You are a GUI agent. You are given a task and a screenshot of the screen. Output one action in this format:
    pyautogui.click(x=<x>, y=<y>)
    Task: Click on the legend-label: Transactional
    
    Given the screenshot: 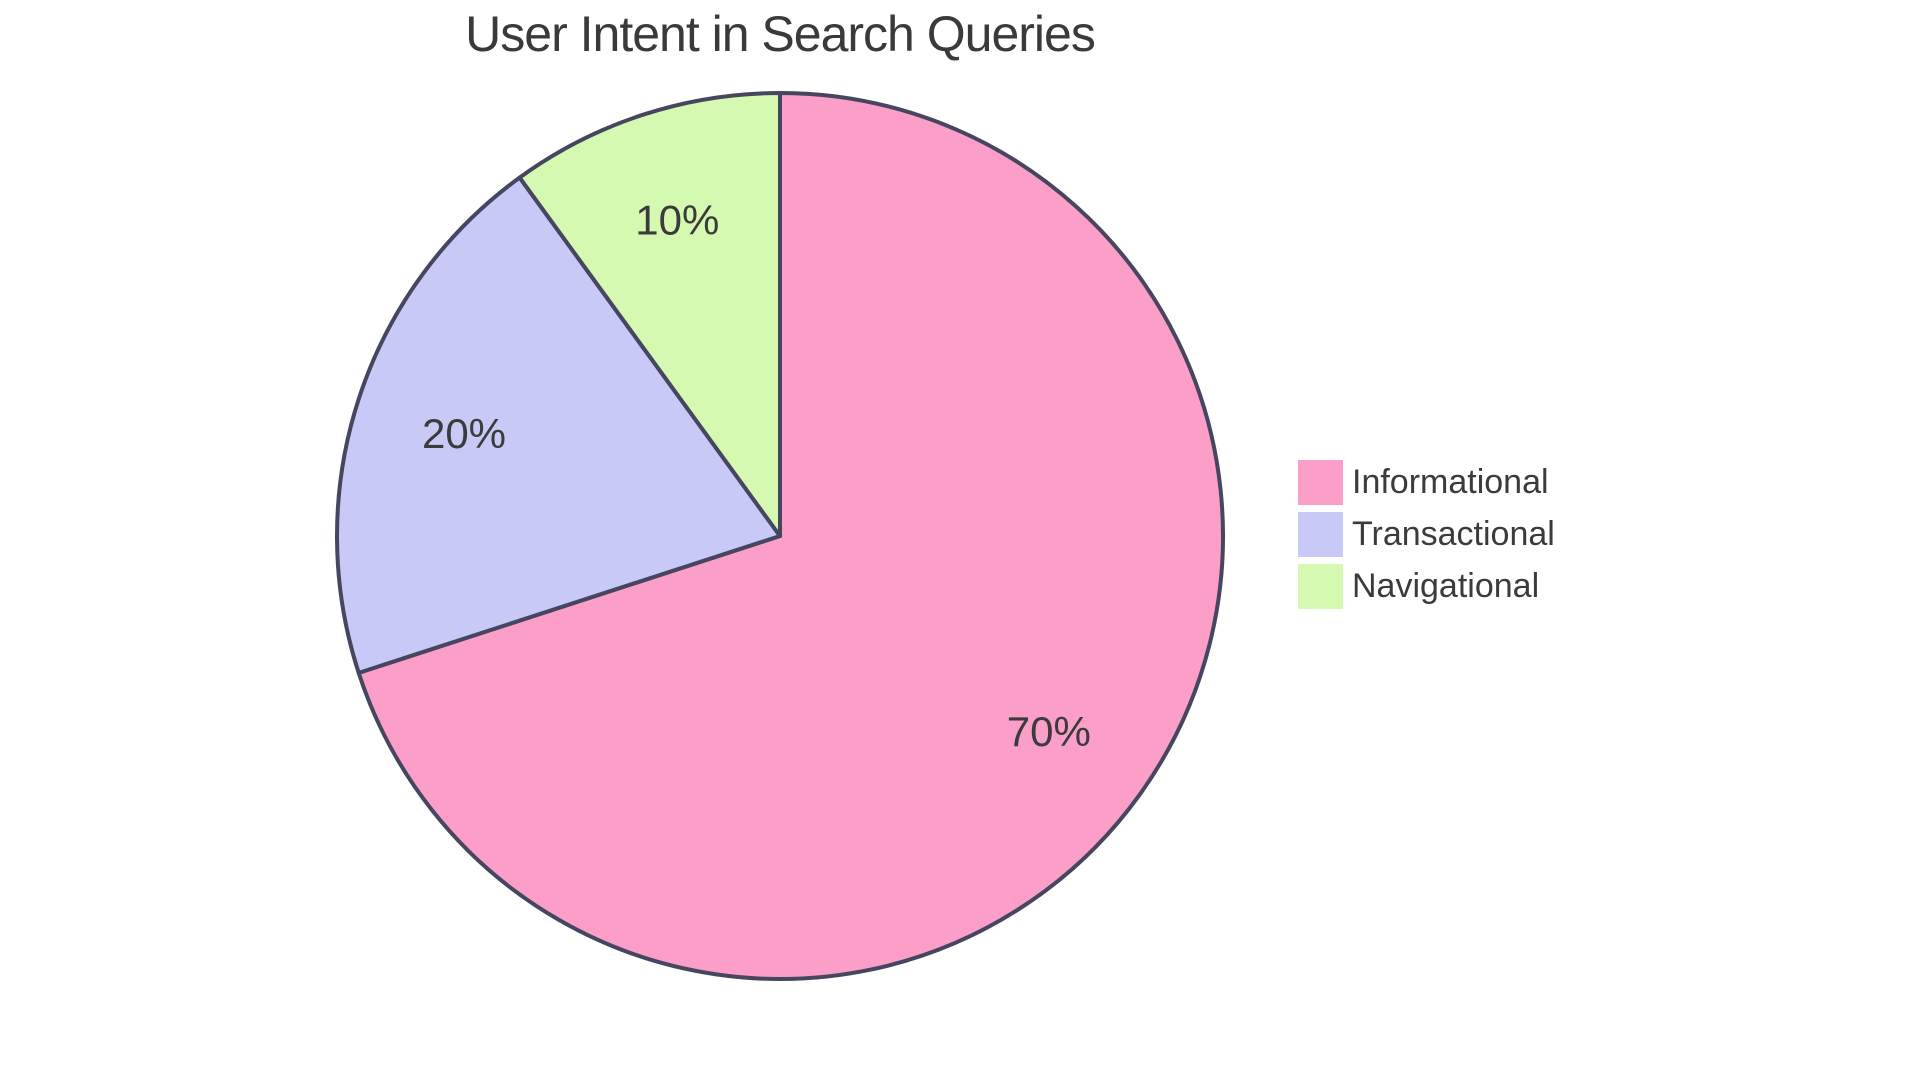 What is the action you would take?
    pyautogui.click(x=1453, y=534)
    